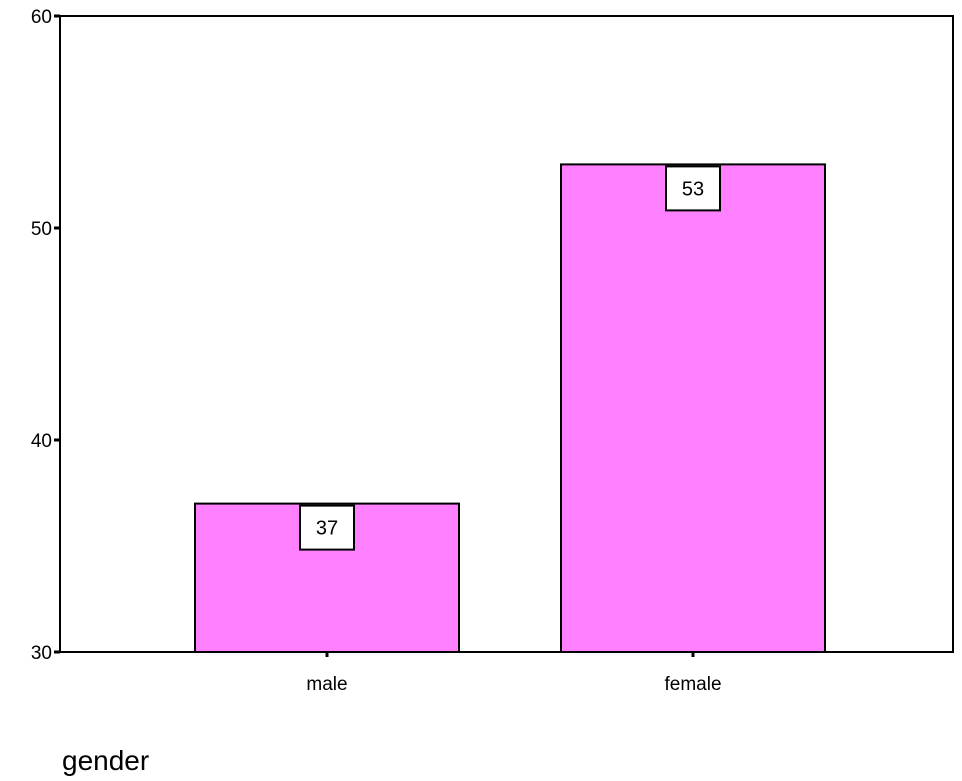  Describe the element at coordinates (41, 229) in the screenshot. I see `y-tick-label: 50` at that location.